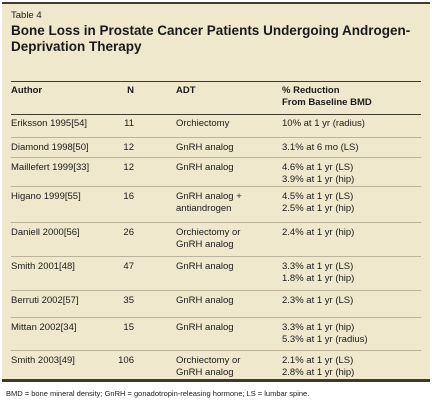 The width and height of the screenshot is (432, 406). What do you see at coordinates (318, 208) in the screenshot?
I see `cell-reduction-line2: 2.5% at 1 yr (hip)` at bounding box center [318, 208].